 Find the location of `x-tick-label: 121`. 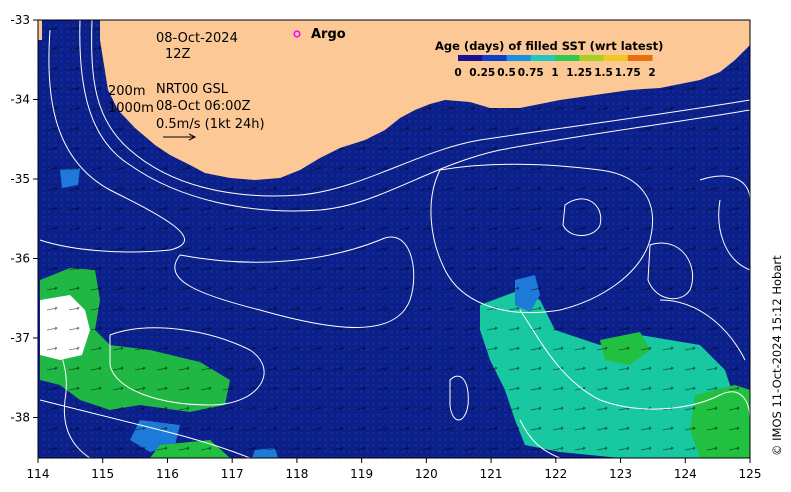

x-tick-label: 121 is located at coordinates (491, 474).